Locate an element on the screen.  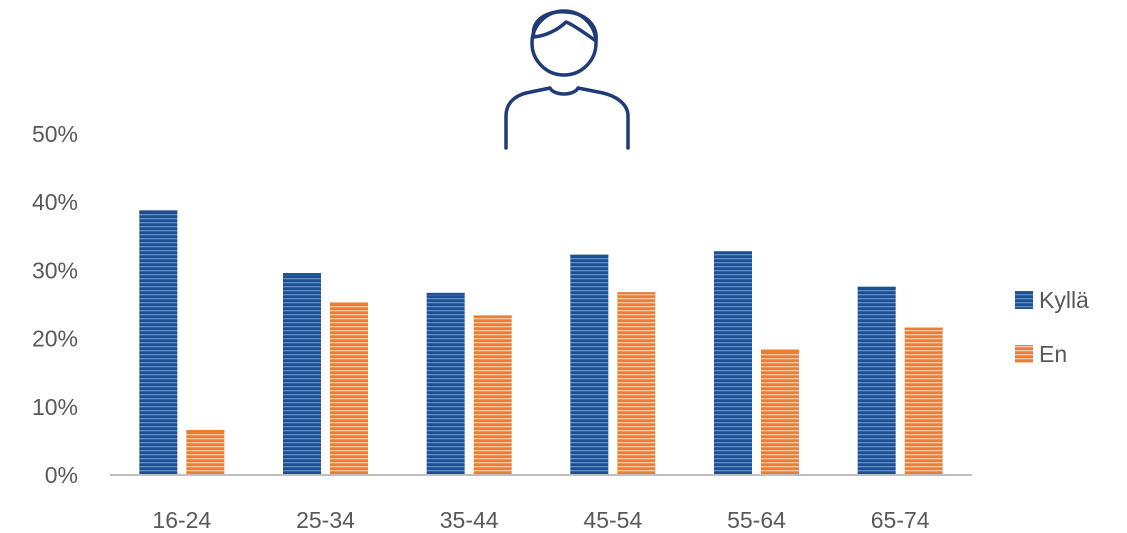
x-tick-label: 45-54 is located at coordinates (612, 520).